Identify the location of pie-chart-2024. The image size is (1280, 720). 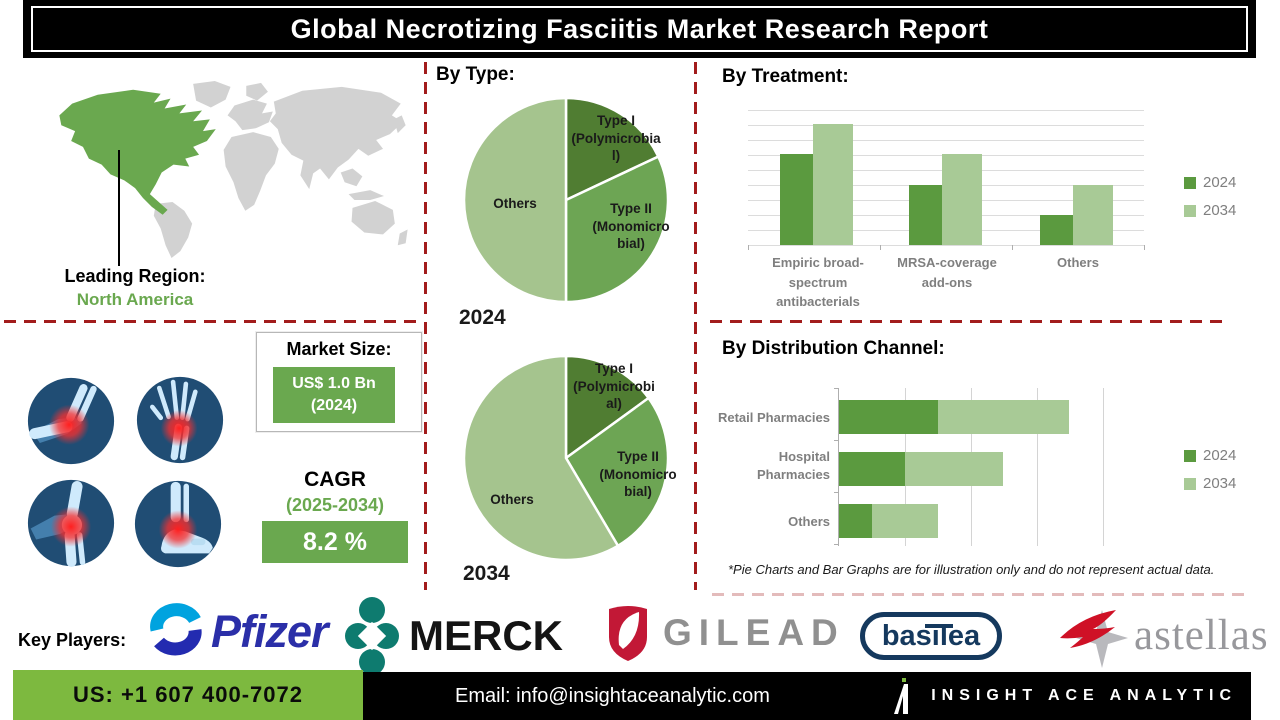
(566, 200).